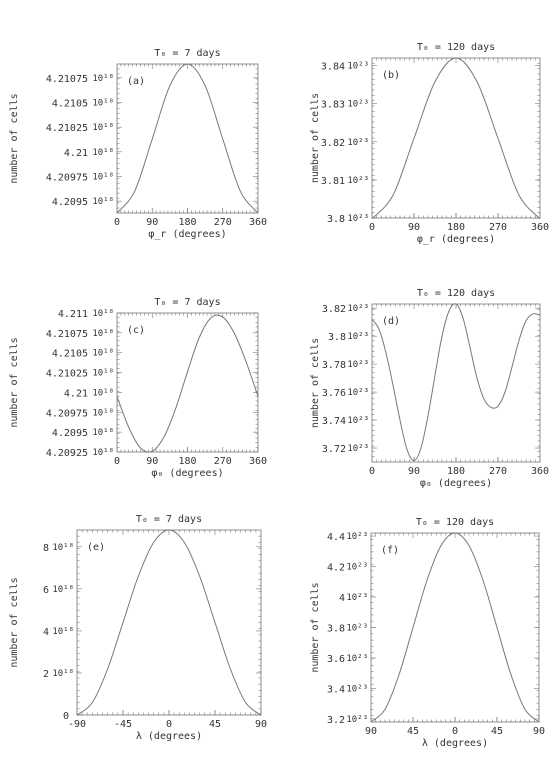  Describe the element at coordinates (336, 537) in the screenshot. I see `y-tick-label: 4.4` at that location.